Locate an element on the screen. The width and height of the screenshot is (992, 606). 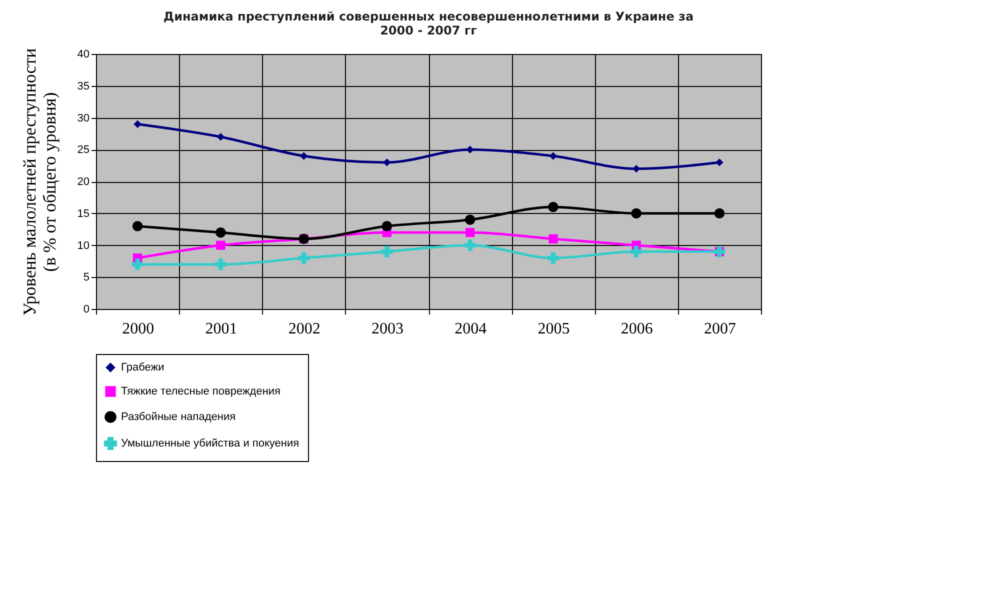
y-tick-label: 20 is located at coordinates (83, 182).